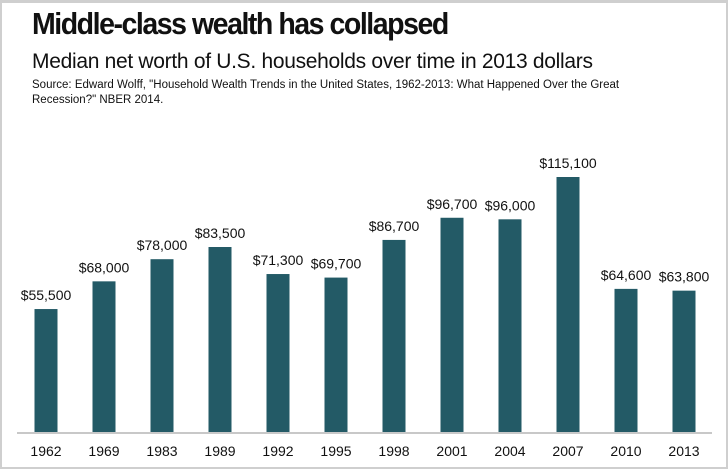  I want to click on data-label: $55,500, so click(46, 295).